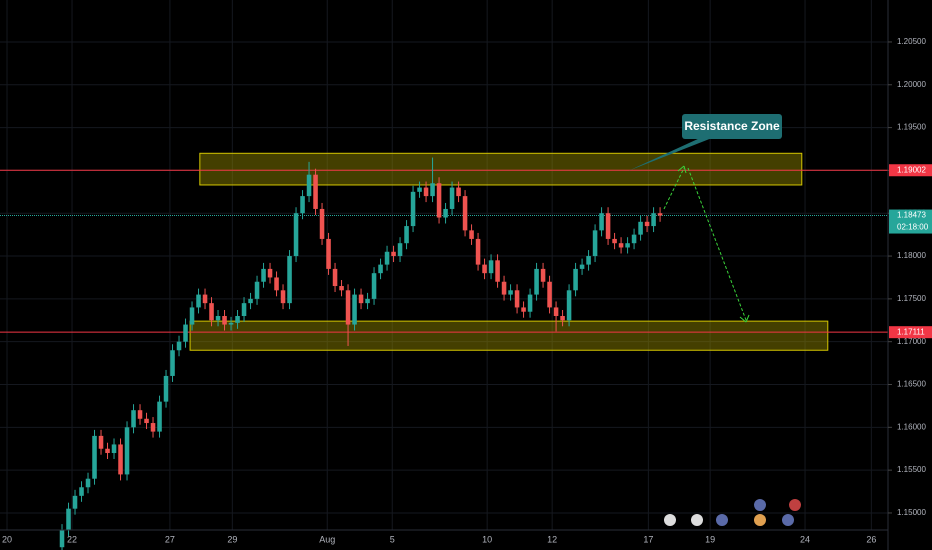 Image resolution: width=932 pixels, height=550 pixels. What do you see at coordinates (392, 539) in the screenshot?
I see `x-tick-label: 5` at bounding box center [392, 539].